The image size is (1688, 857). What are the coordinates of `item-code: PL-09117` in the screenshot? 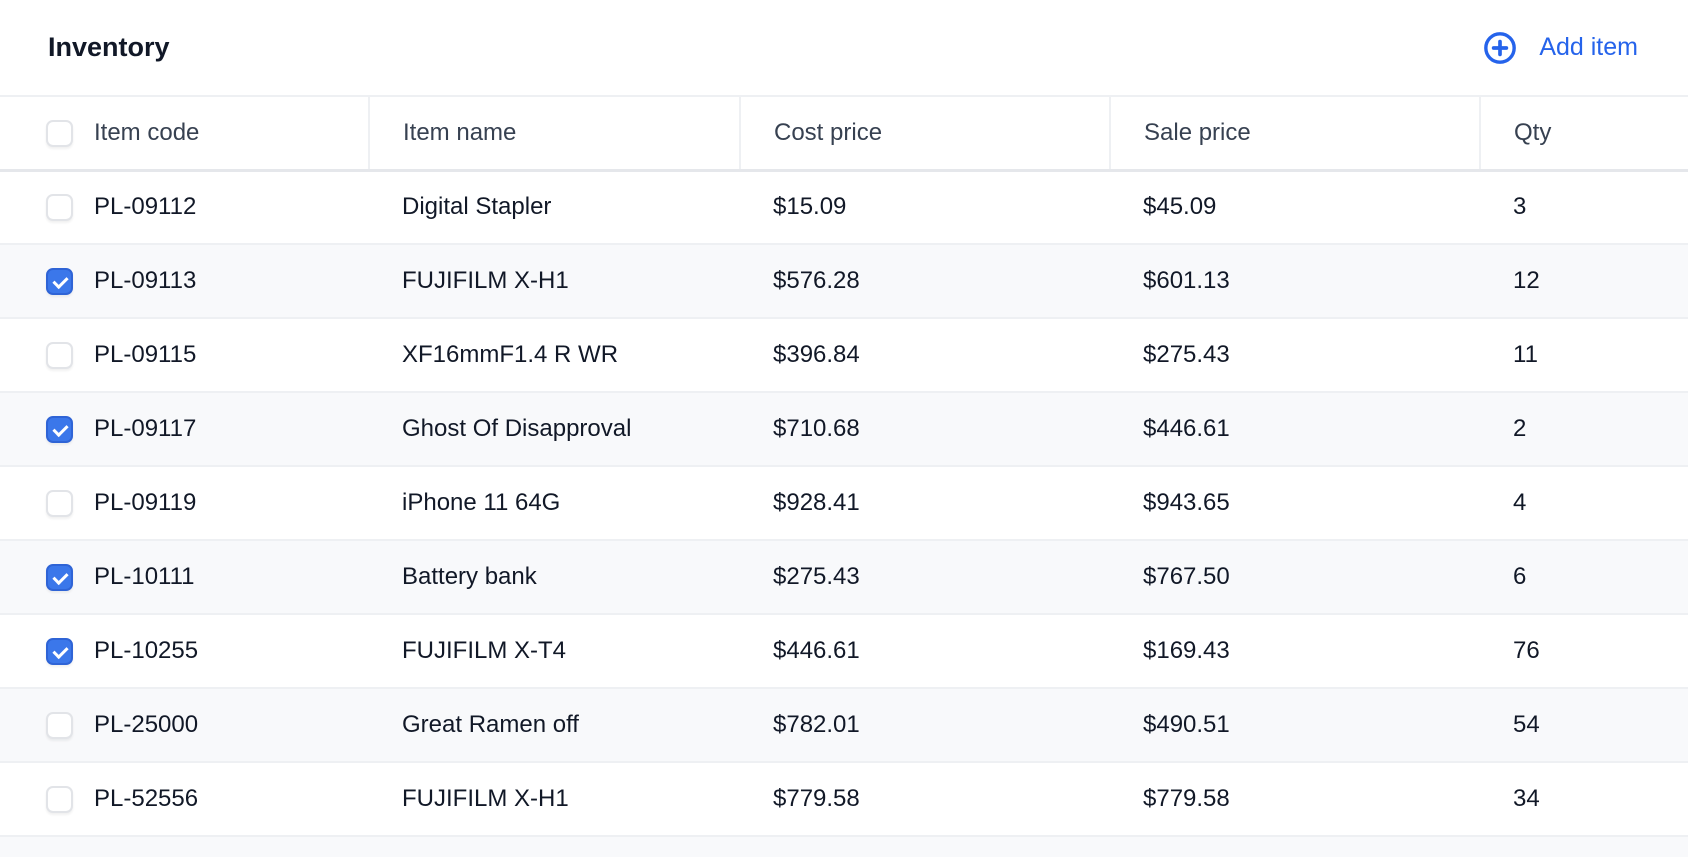 It's located at (145, 428).